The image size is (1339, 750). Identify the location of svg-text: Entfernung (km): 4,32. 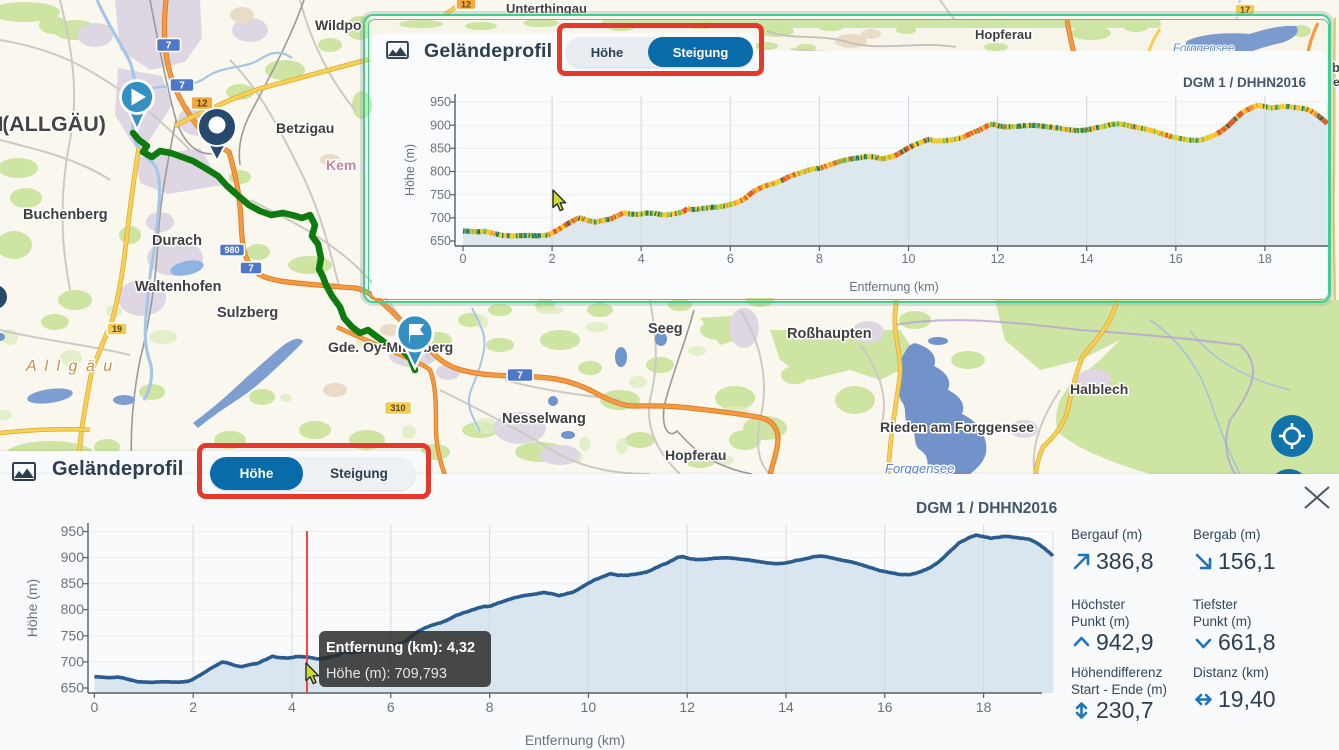
(400, 648).